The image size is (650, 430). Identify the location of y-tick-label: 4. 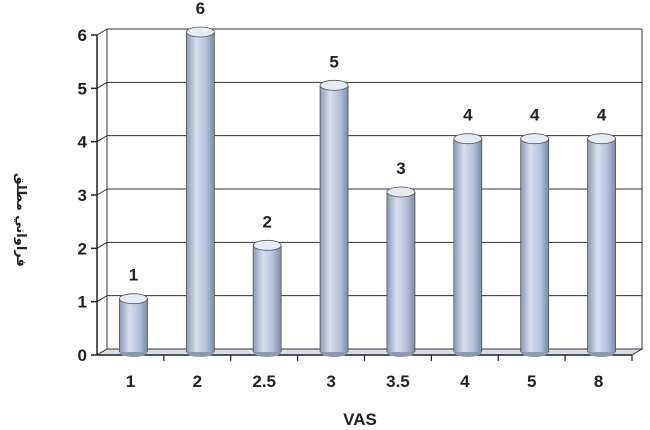
(83, 142).